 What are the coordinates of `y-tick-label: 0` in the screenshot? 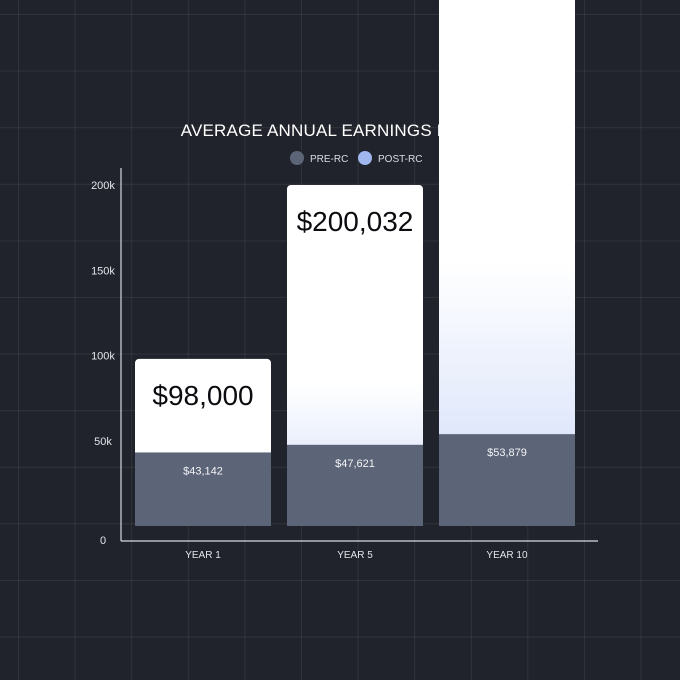 It's located at (103, 541).